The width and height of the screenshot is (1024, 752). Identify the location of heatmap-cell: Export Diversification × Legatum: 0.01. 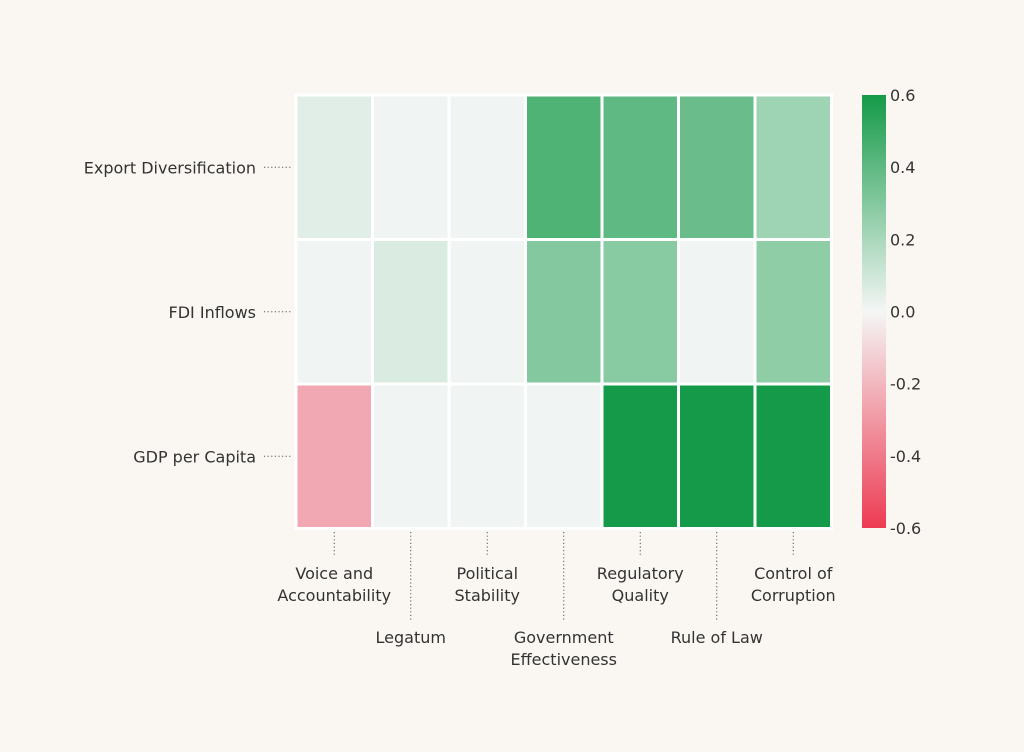
(411, 167).